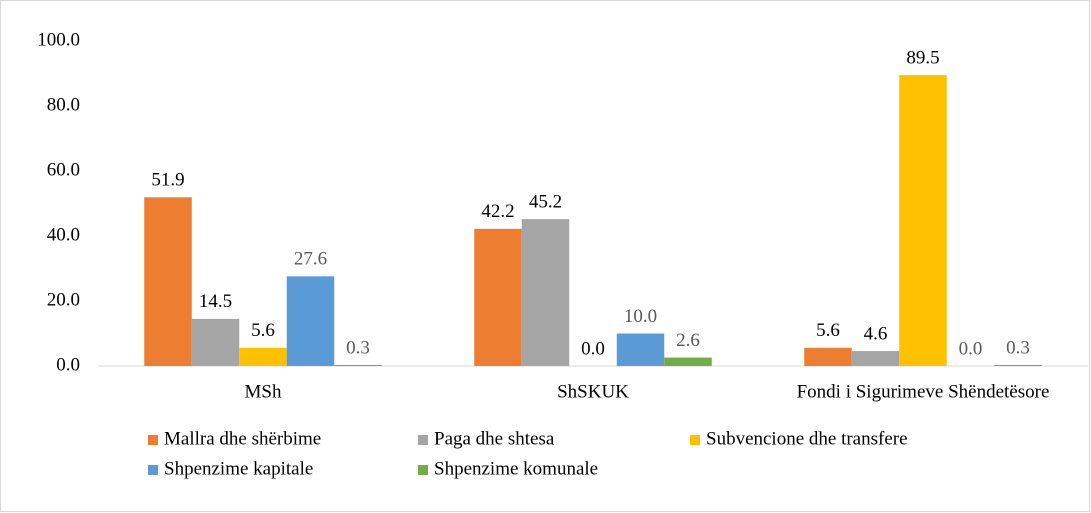 This screenshot has height=513, width=1091. Describe the element at coordinates (242, 438) in the screenshot. I see `legend-label: Mallra dhe shërbime` at that location.